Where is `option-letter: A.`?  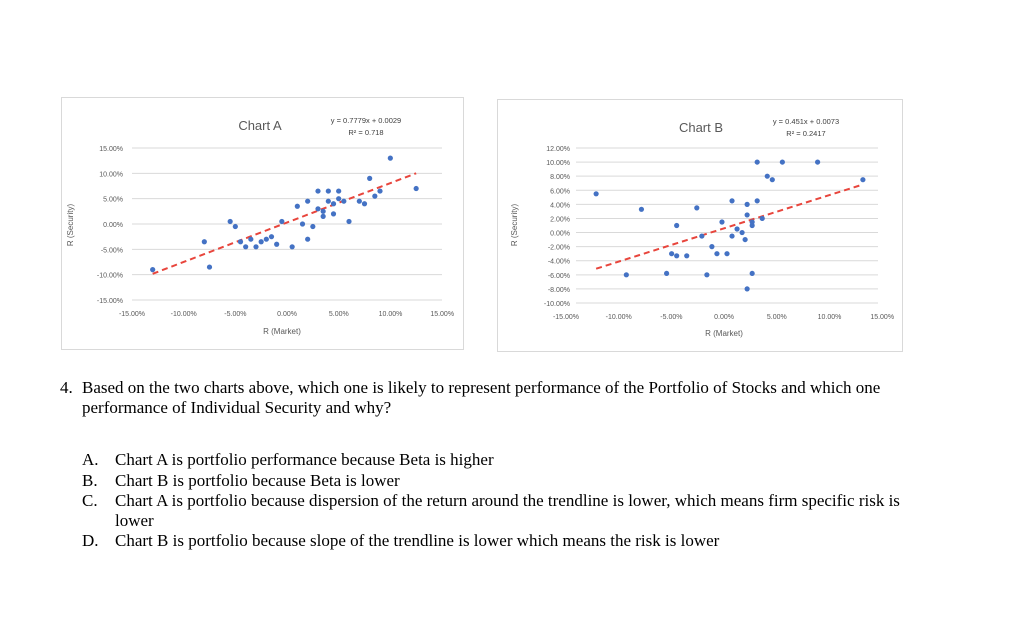 option-letter: A. is located at coordinates (90, 459).